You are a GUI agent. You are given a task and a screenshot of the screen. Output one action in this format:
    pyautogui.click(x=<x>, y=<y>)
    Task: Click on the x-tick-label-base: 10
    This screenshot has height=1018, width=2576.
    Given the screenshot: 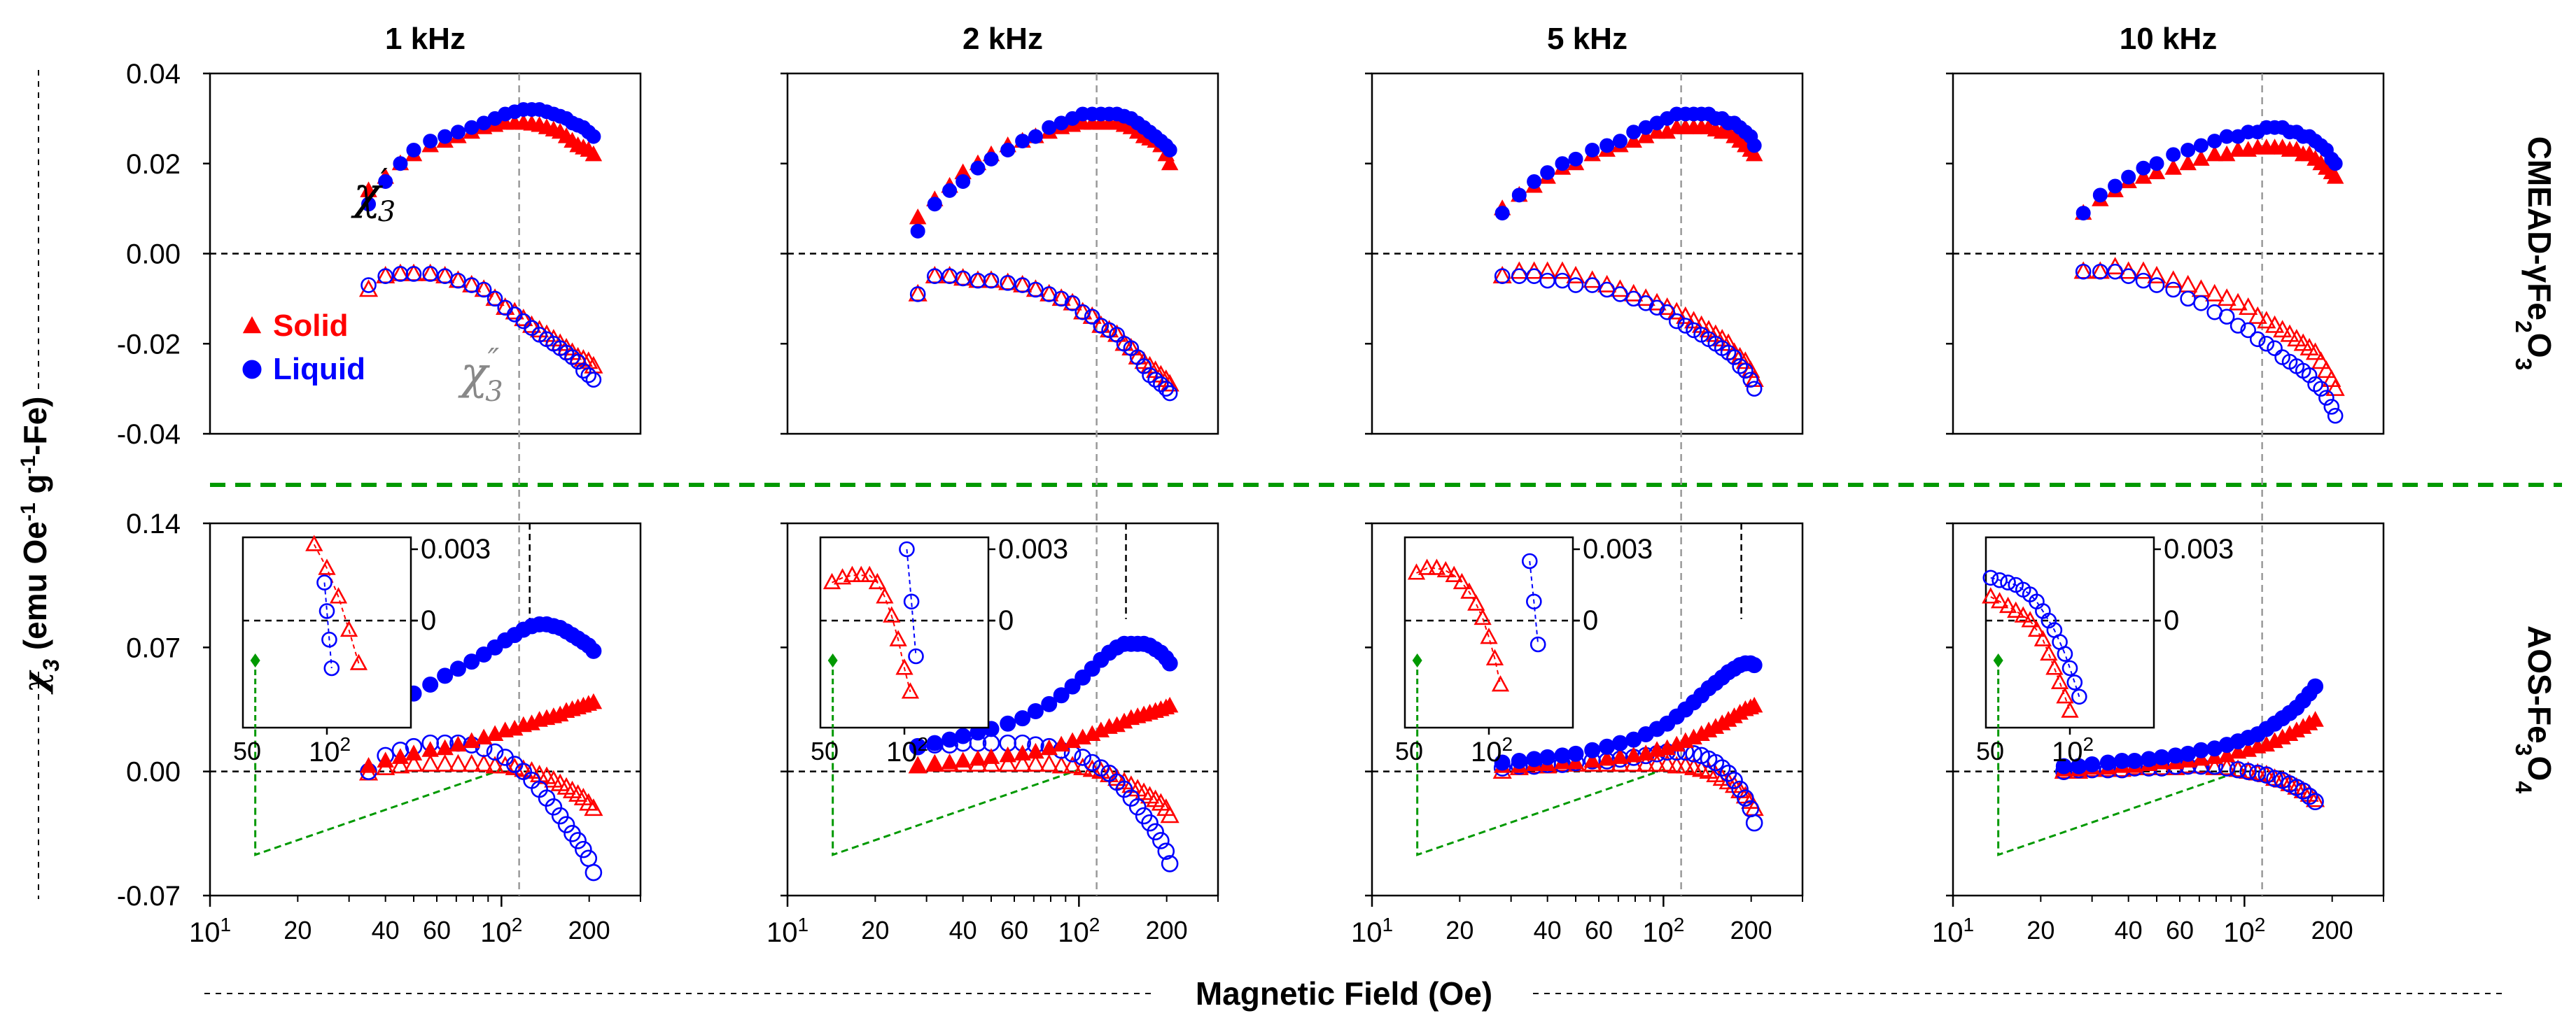 What is the action you would take?
    pyautogui.click(x=1366, y=932)
    